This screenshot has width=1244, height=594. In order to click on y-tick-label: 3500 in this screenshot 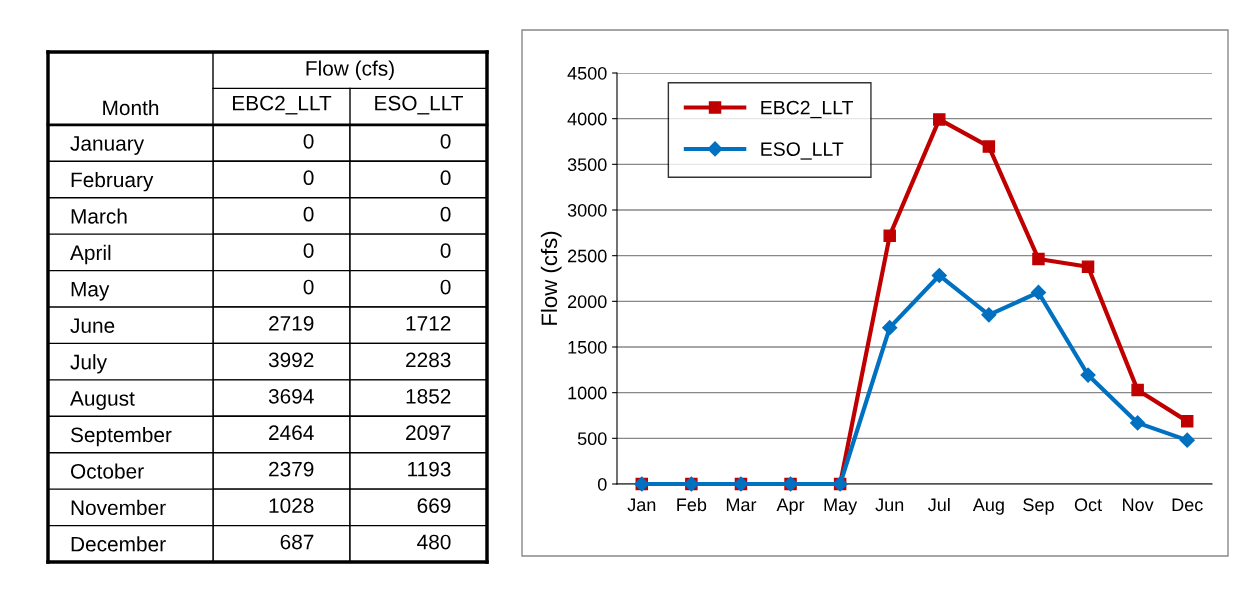, I will do `click(587, 165)`.